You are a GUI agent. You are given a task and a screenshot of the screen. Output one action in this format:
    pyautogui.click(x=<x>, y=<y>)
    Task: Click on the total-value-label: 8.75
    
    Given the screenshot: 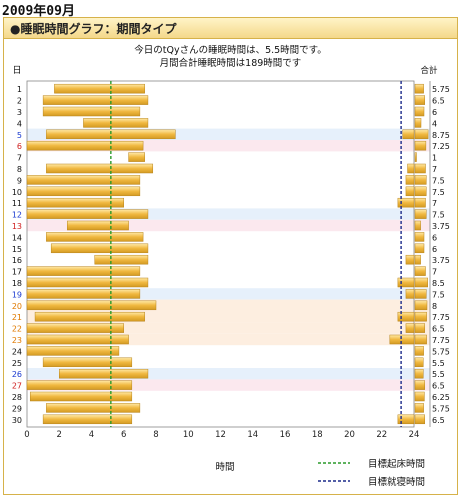 What is the action you would take?
    pyautogui.click(x=441, y=135)
    